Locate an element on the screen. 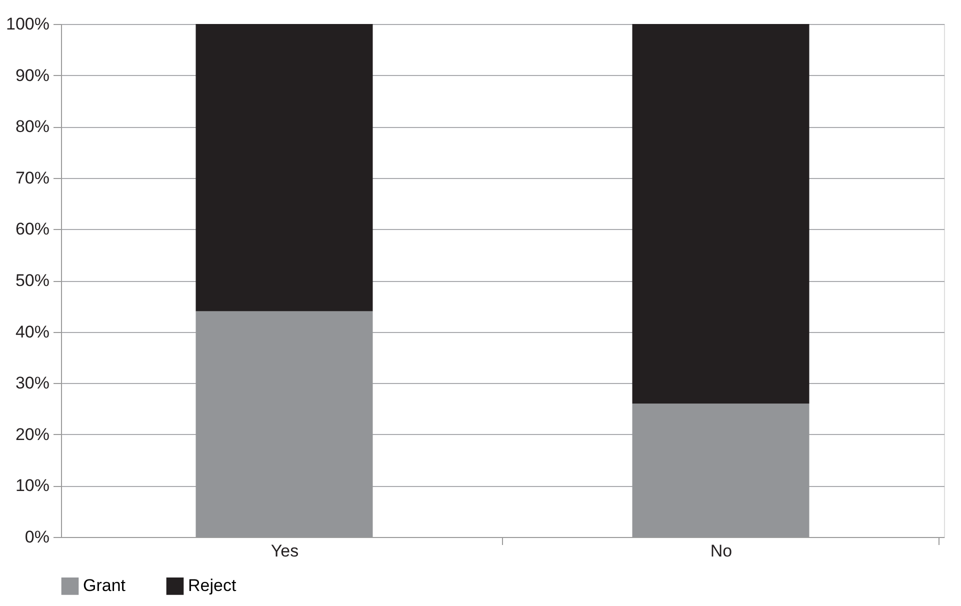  y-tick-label: 10% is located at coordinates (32, 486).